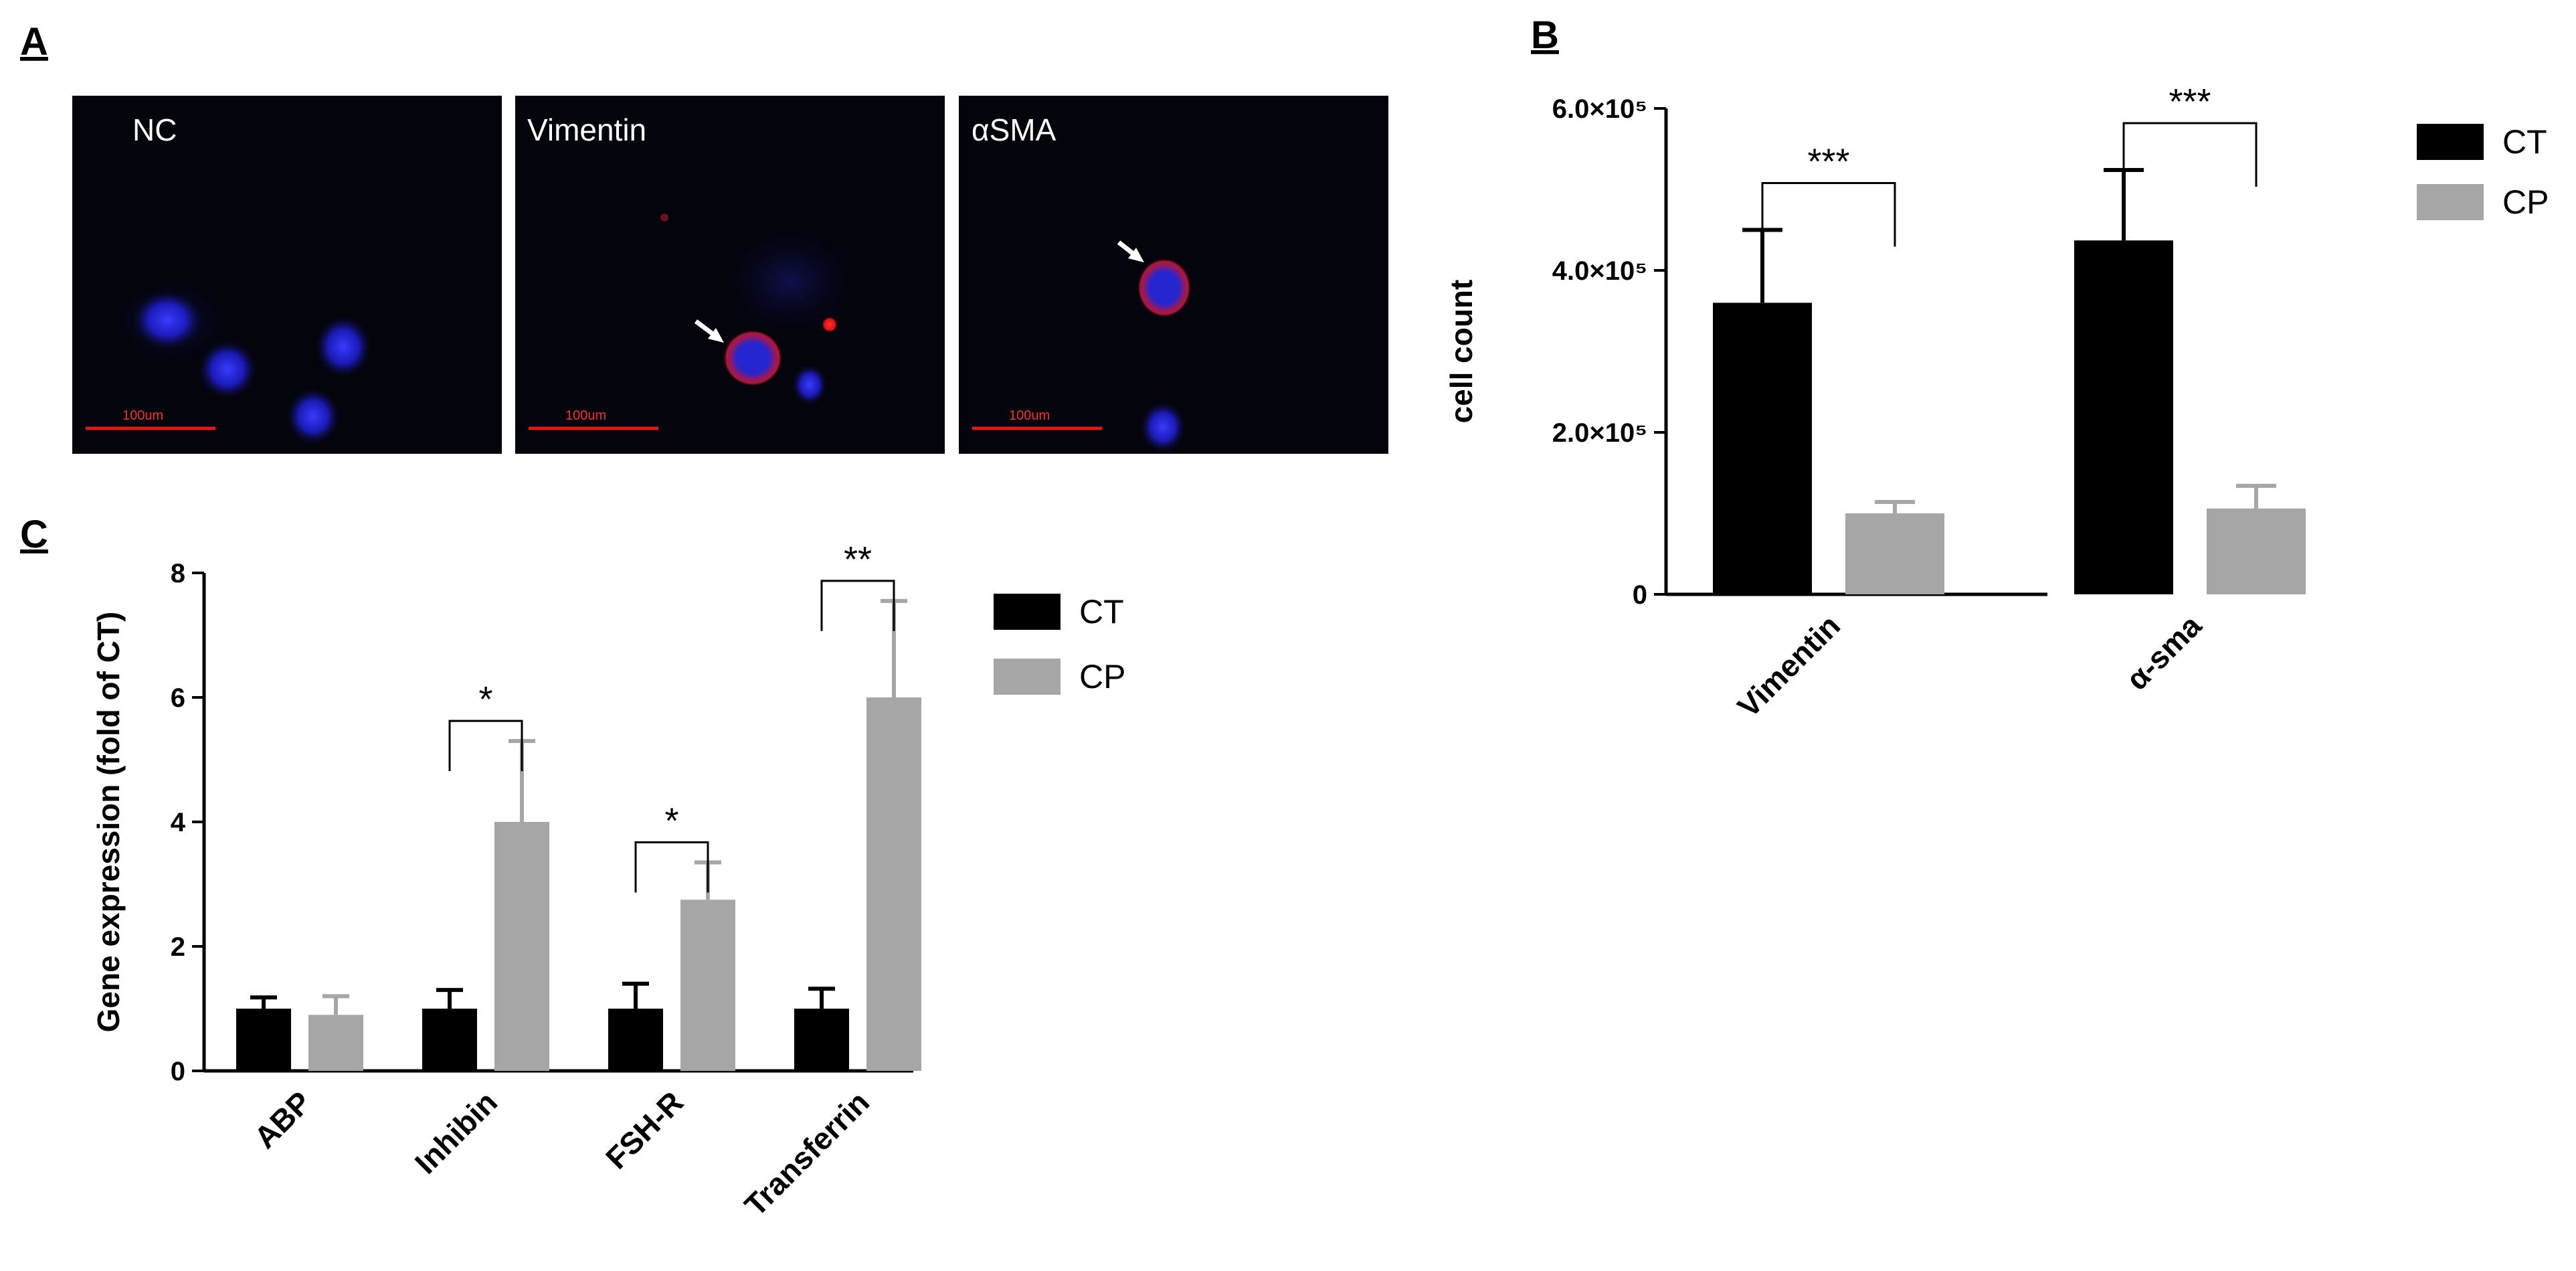 The image size is (2576, 1271). I want to click on category-label: Vimentin, so click(1789, 666).